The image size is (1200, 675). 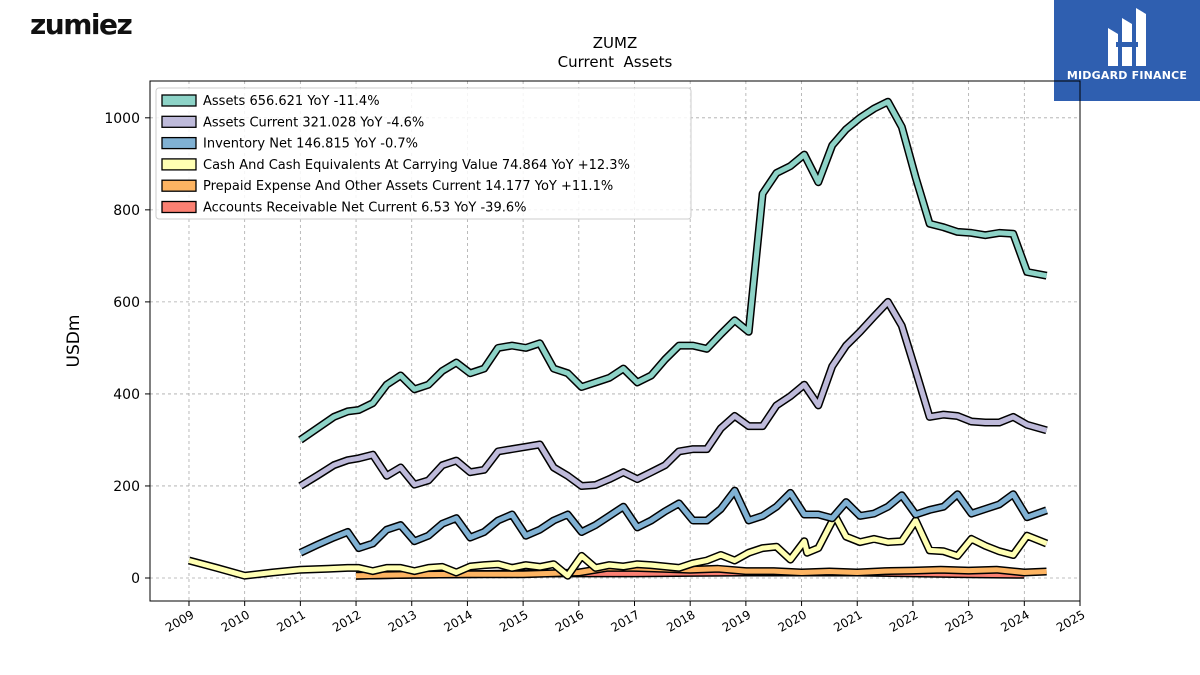 What do you see at coordinates (903, 620) in the screenshot?
I see `x-tick-label: 2022` at bounding box center [903, 620].